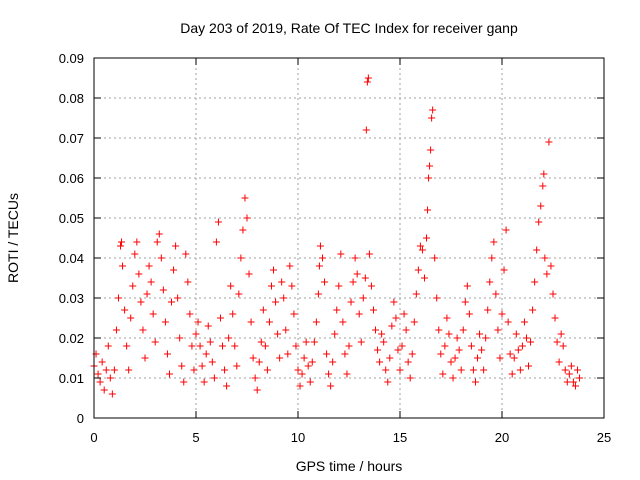 The image size is (640, 480). Describe the element at coordinates (13, 238) in the screenshot. I see `y-axis-label: ROTI / TECUs` at that location.